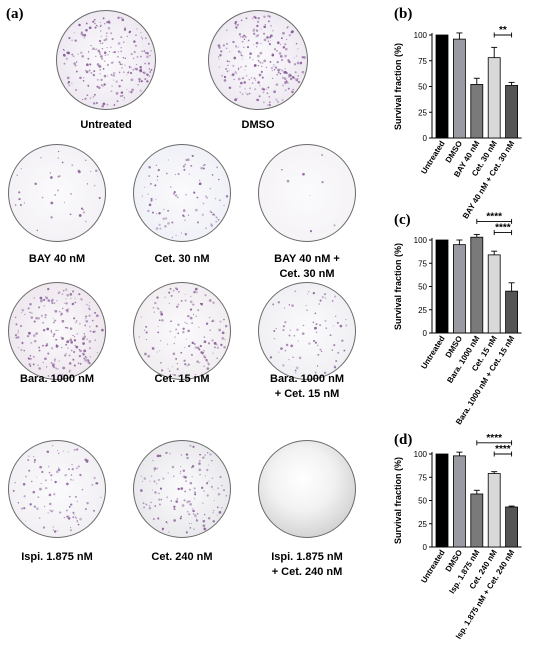  What do you see at coordinates (182, 379) in the screenshot?
I see `dish-label: Cet. 15 nM` at bounding box center [182, 379].